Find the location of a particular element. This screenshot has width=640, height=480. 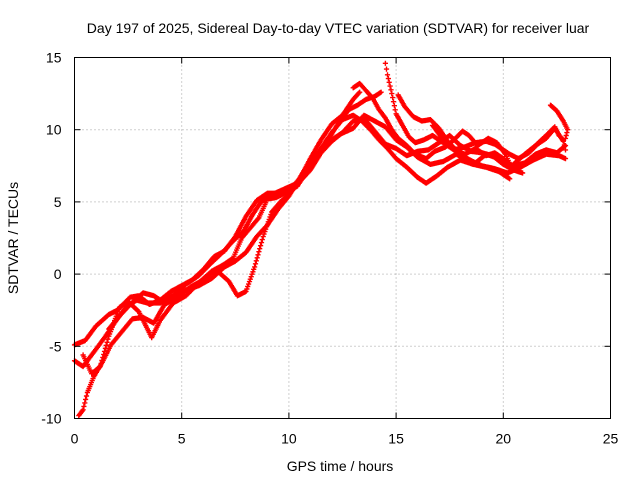

y-tick-label: 15 is located at coordinates (54, 58).